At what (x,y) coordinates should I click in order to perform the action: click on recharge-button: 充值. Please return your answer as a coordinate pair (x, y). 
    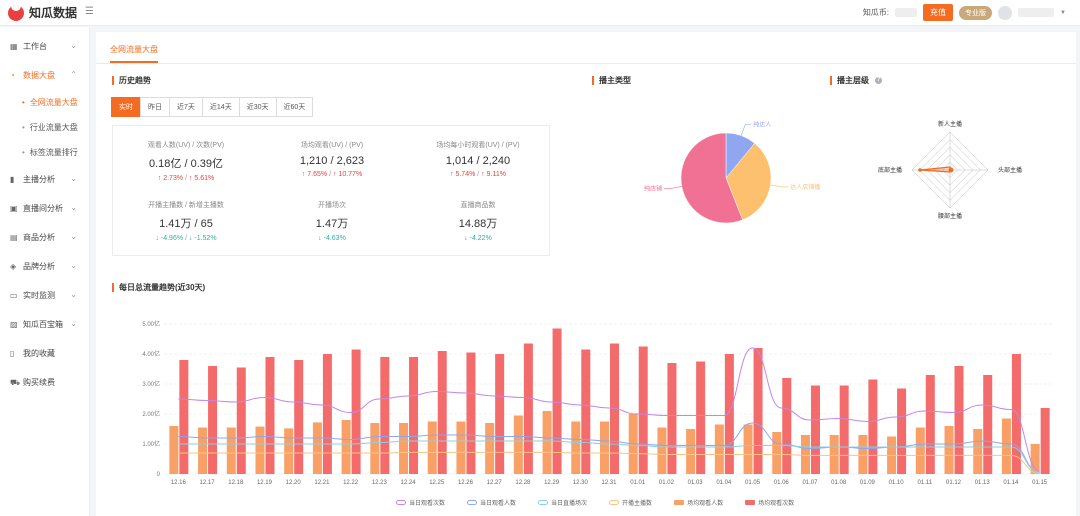
    Looking at the image, I should click on (938, 12).